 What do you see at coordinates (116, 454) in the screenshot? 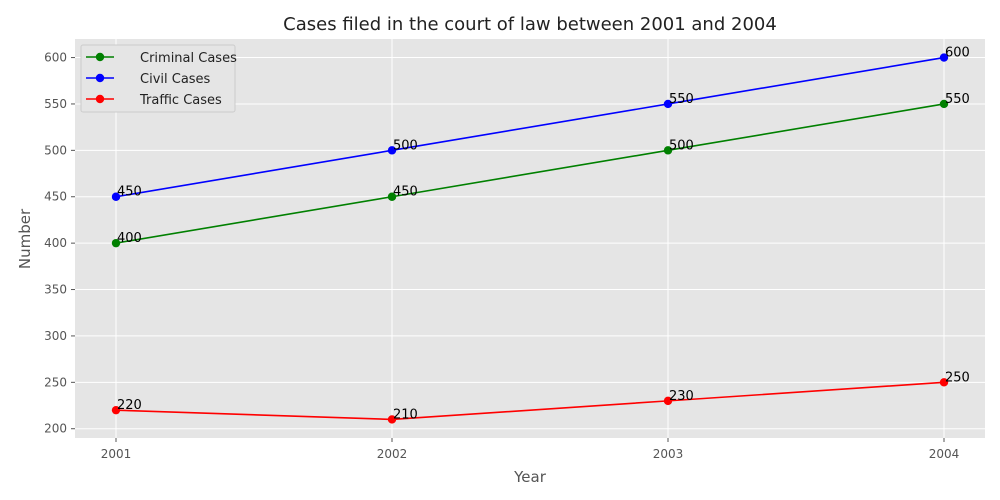
I see `x-tick-label: 2001` at bounding box center [116, 454].